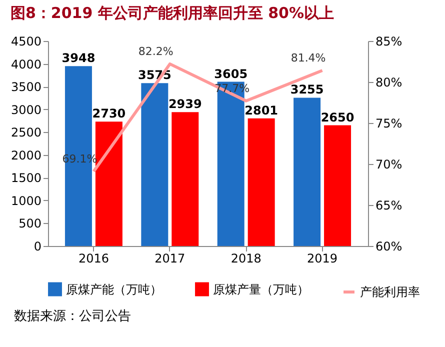 The height and width of the screenshot is (347, 445). What do you see at coordinates (389, 123) in the screenshot?
I see `y2-tick-label: 75%` at bounding box center [389, 123].